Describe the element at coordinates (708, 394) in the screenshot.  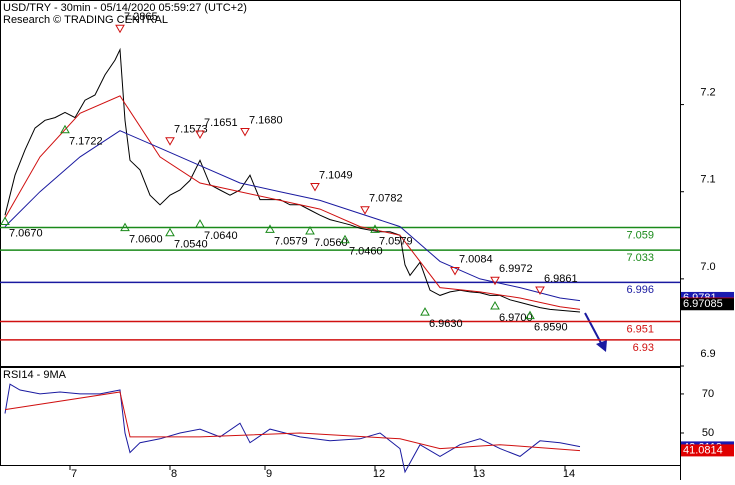
I see `y-tick-label: 70` at that location.